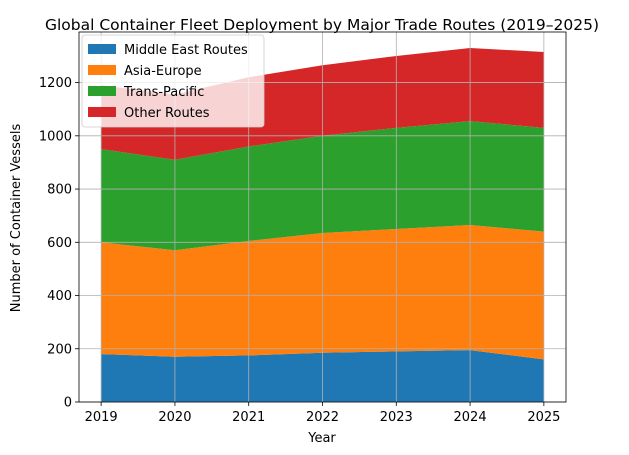 The width and height of the screenshot is (629, 455). What do you see at coordinates (68, 403) in the screenshot?
I see `y-tick-label: 0` at bounding box center [68, 403].